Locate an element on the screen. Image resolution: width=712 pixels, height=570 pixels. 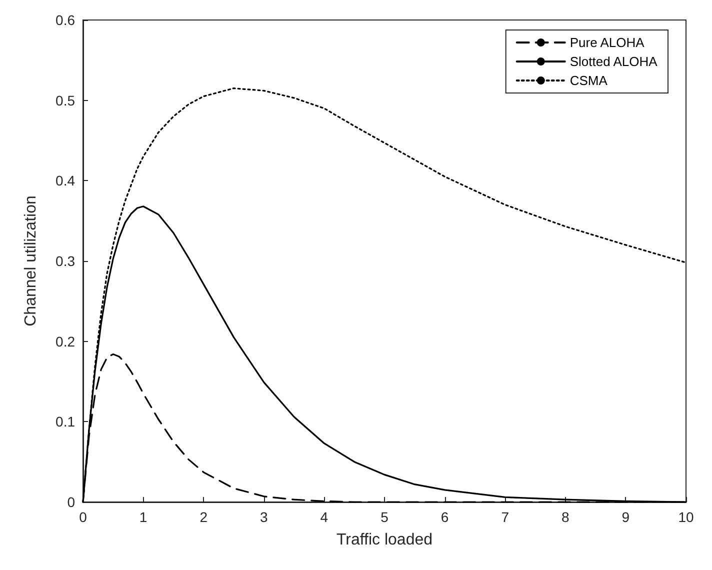
x-tick-label: 5 is located at coordinates (384, 517).